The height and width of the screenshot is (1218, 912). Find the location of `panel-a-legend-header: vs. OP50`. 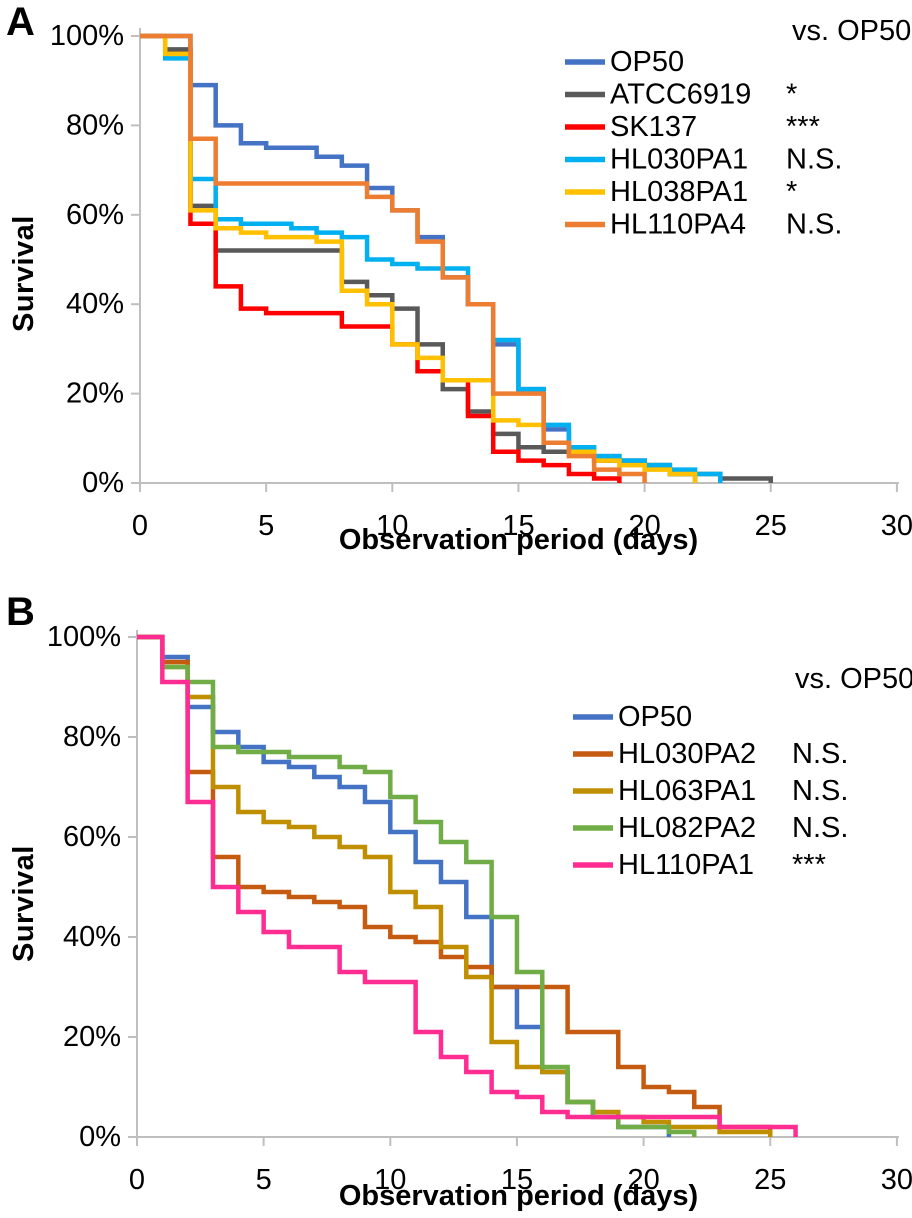

panel-a-legend-header: vs. OP50 is located at coordinates (851, 31).